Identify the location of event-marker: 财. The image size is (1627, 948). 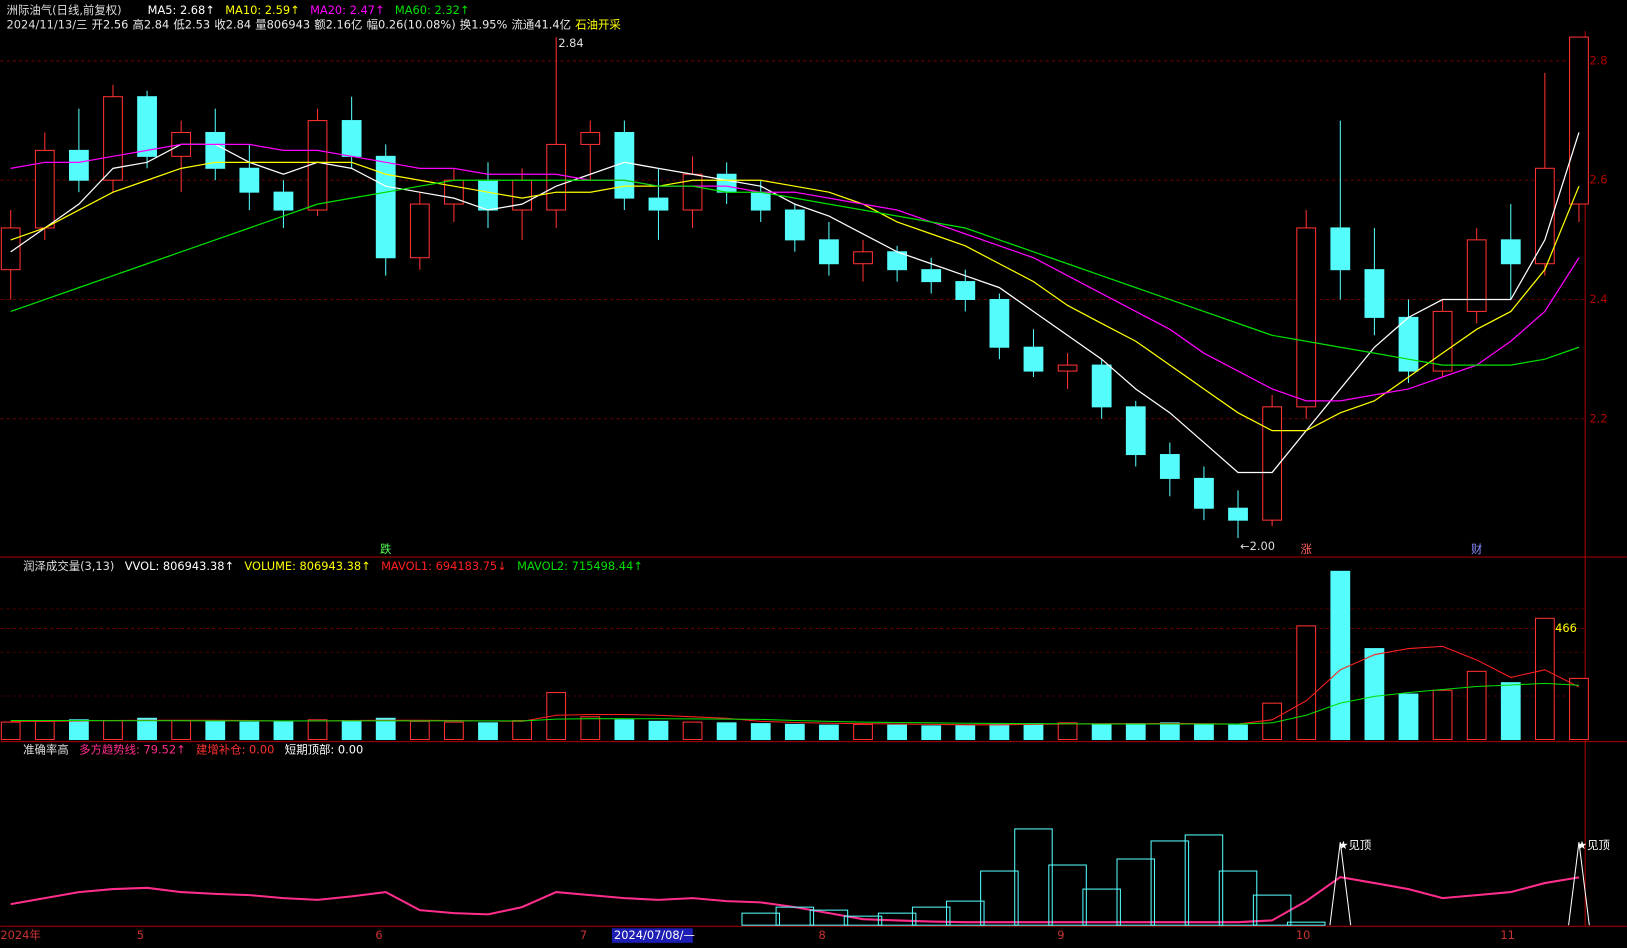
(1476, 549).